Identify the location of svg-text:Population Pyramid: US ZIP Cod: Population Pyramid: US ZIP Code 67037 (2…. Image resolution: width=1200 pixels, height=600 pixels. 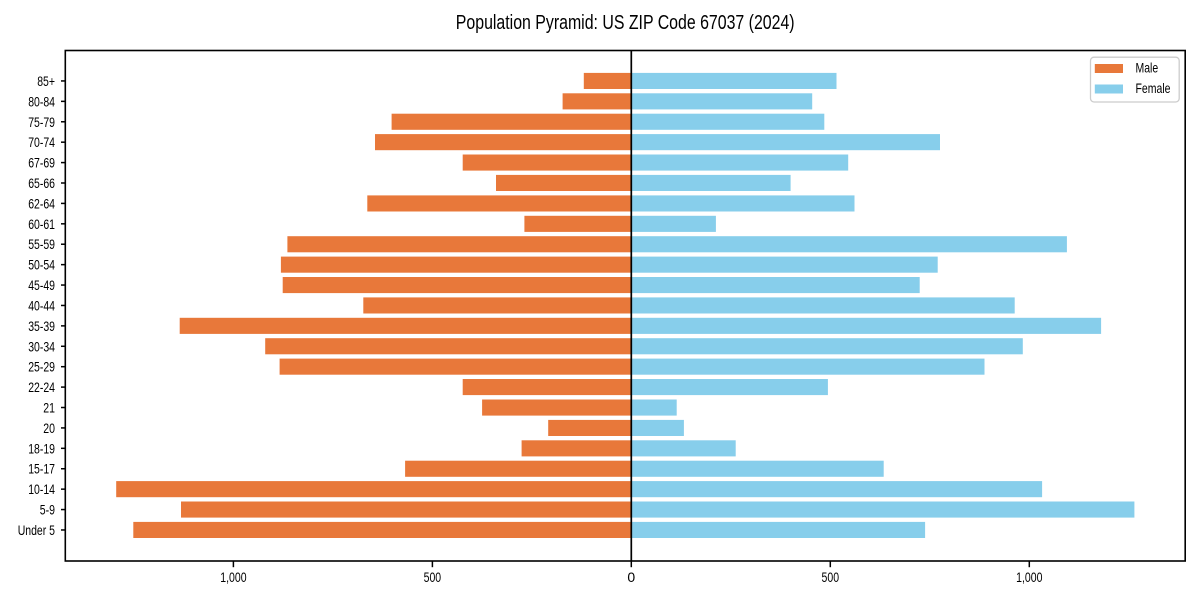
(625, 23).